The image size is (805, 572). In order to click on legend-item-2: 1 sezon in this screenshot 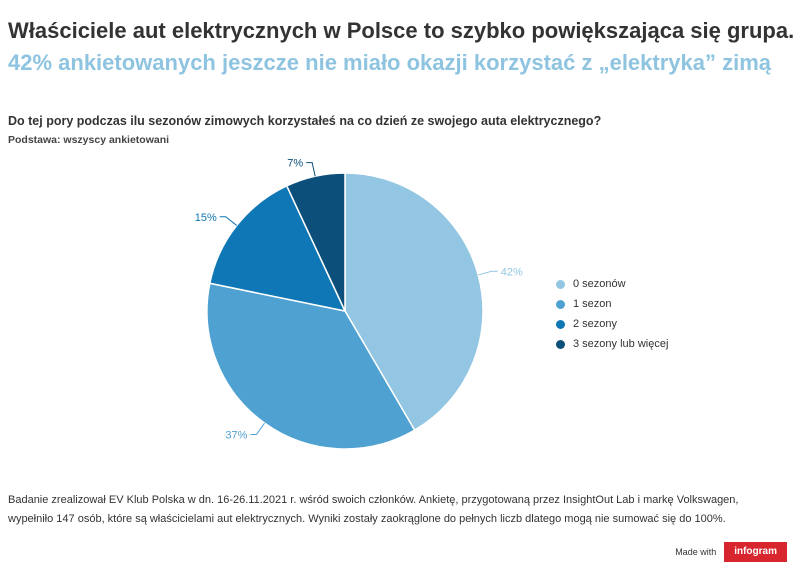, I will do `click(612, 304)`.